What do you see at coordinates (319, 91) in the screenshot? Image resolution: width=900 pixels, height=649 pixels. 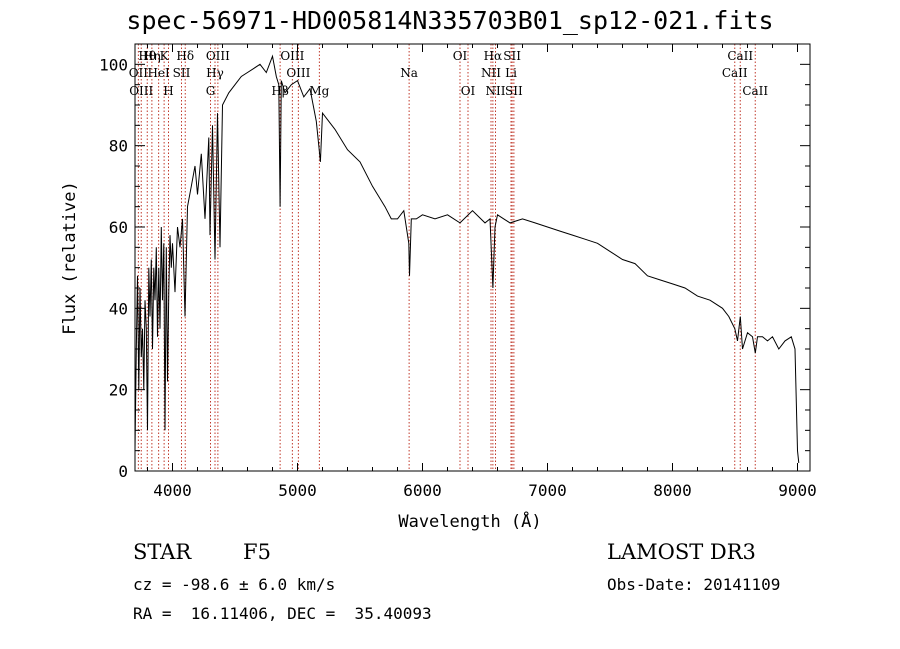 I see `line-label: Mg` at bounding box center [319, 91].